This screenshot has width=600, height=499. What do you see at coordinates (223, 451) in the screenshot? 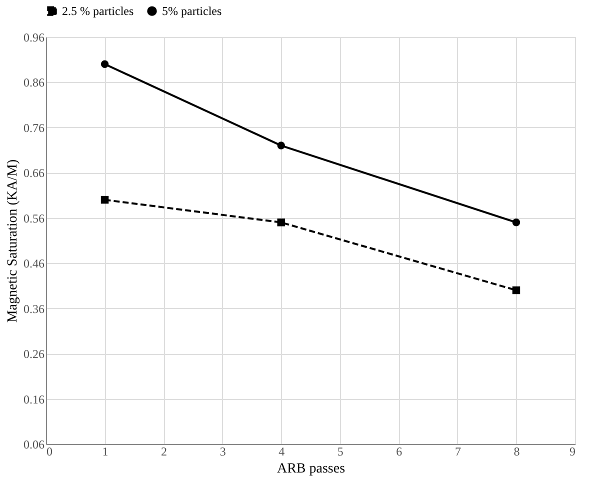
I see `x-tick-label: 3` at bounding box center [223, 451].